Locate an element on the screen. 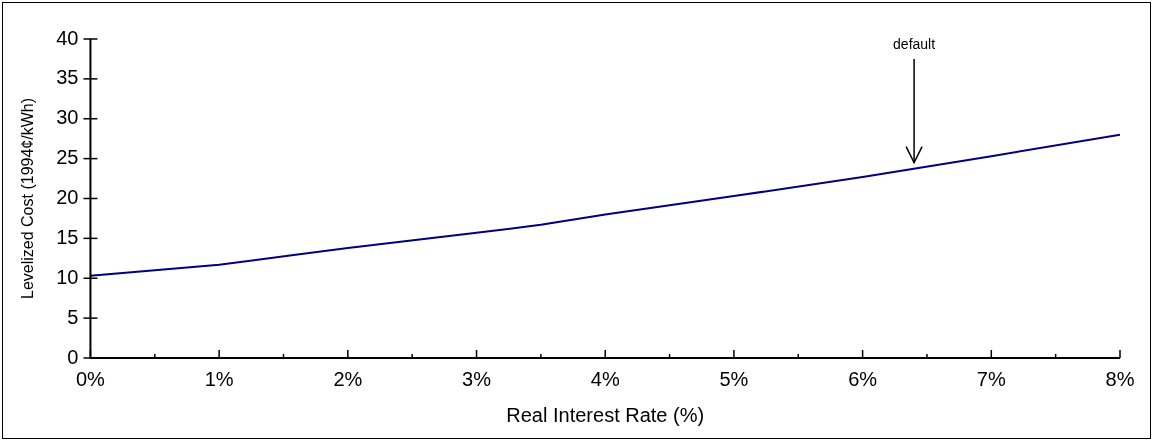  y-tick-label: 10 is located at coordinates (67, 276).